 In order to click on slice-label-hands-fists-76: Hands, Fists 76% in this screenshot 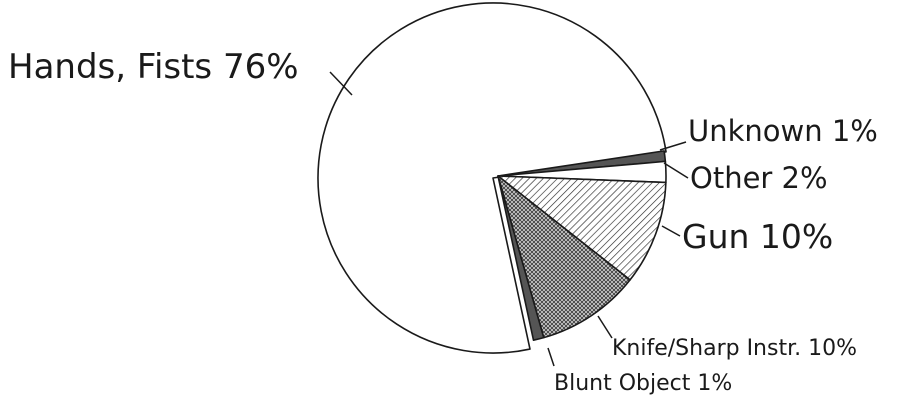, I will do `click(153, 67)`.